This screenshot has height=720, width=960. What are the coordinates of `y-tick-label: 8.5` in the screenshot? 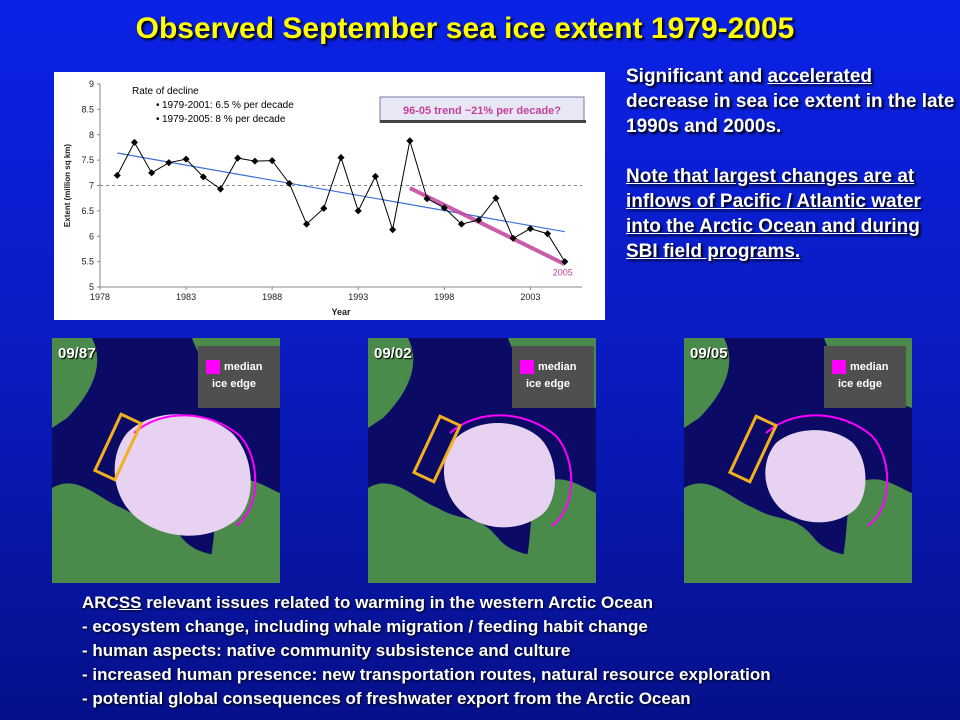 It's located at (87, 109).